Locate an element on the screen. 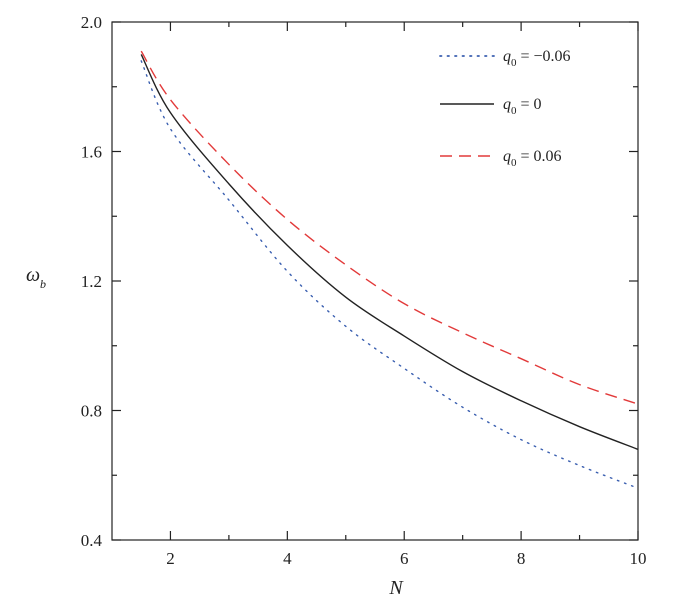  x-tick-label: 4 is located at coordinates (287, 558).